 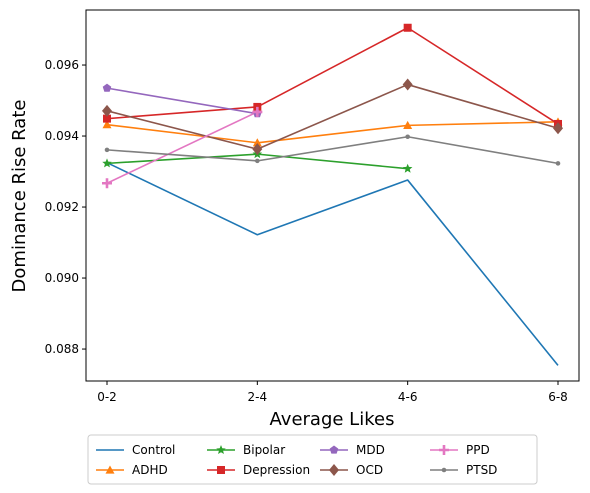 What do you see at coordinates (182, 101) in the screenshot?
I see `series-line-mdd` at bounding box center [182, 101].